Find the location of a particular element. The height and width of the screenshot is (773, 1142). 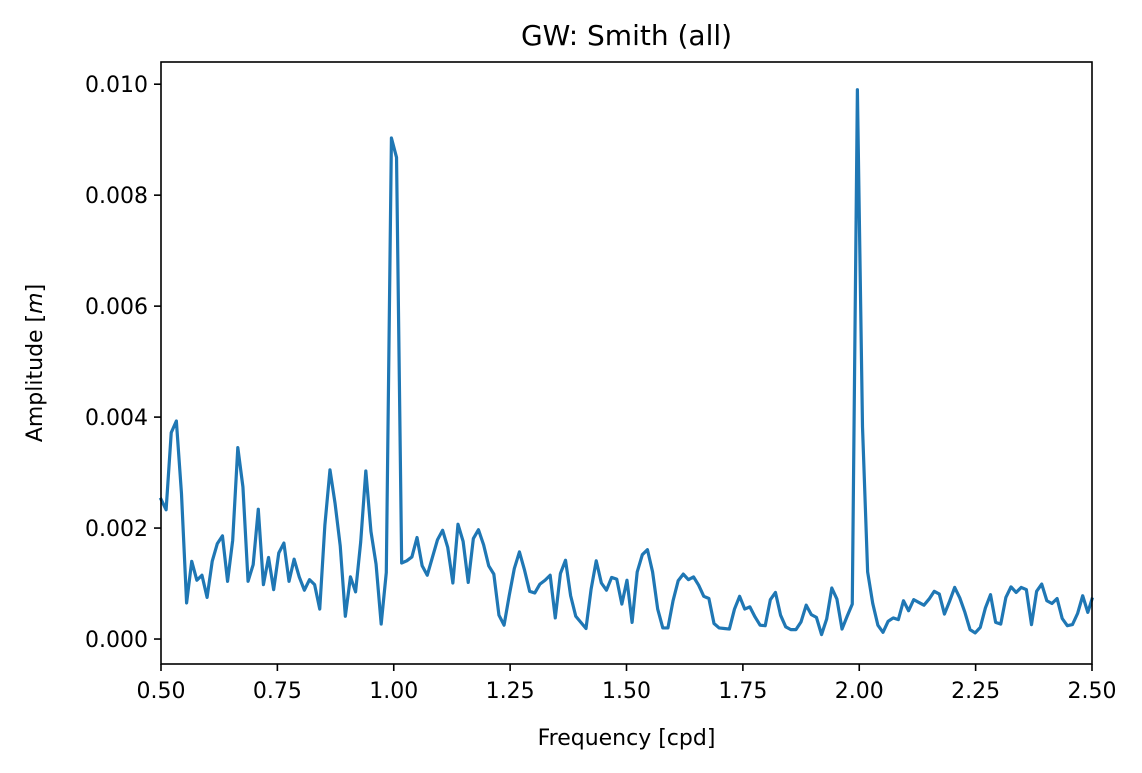

y-tick-label: 0.006 is located at coordinates (116, 307).